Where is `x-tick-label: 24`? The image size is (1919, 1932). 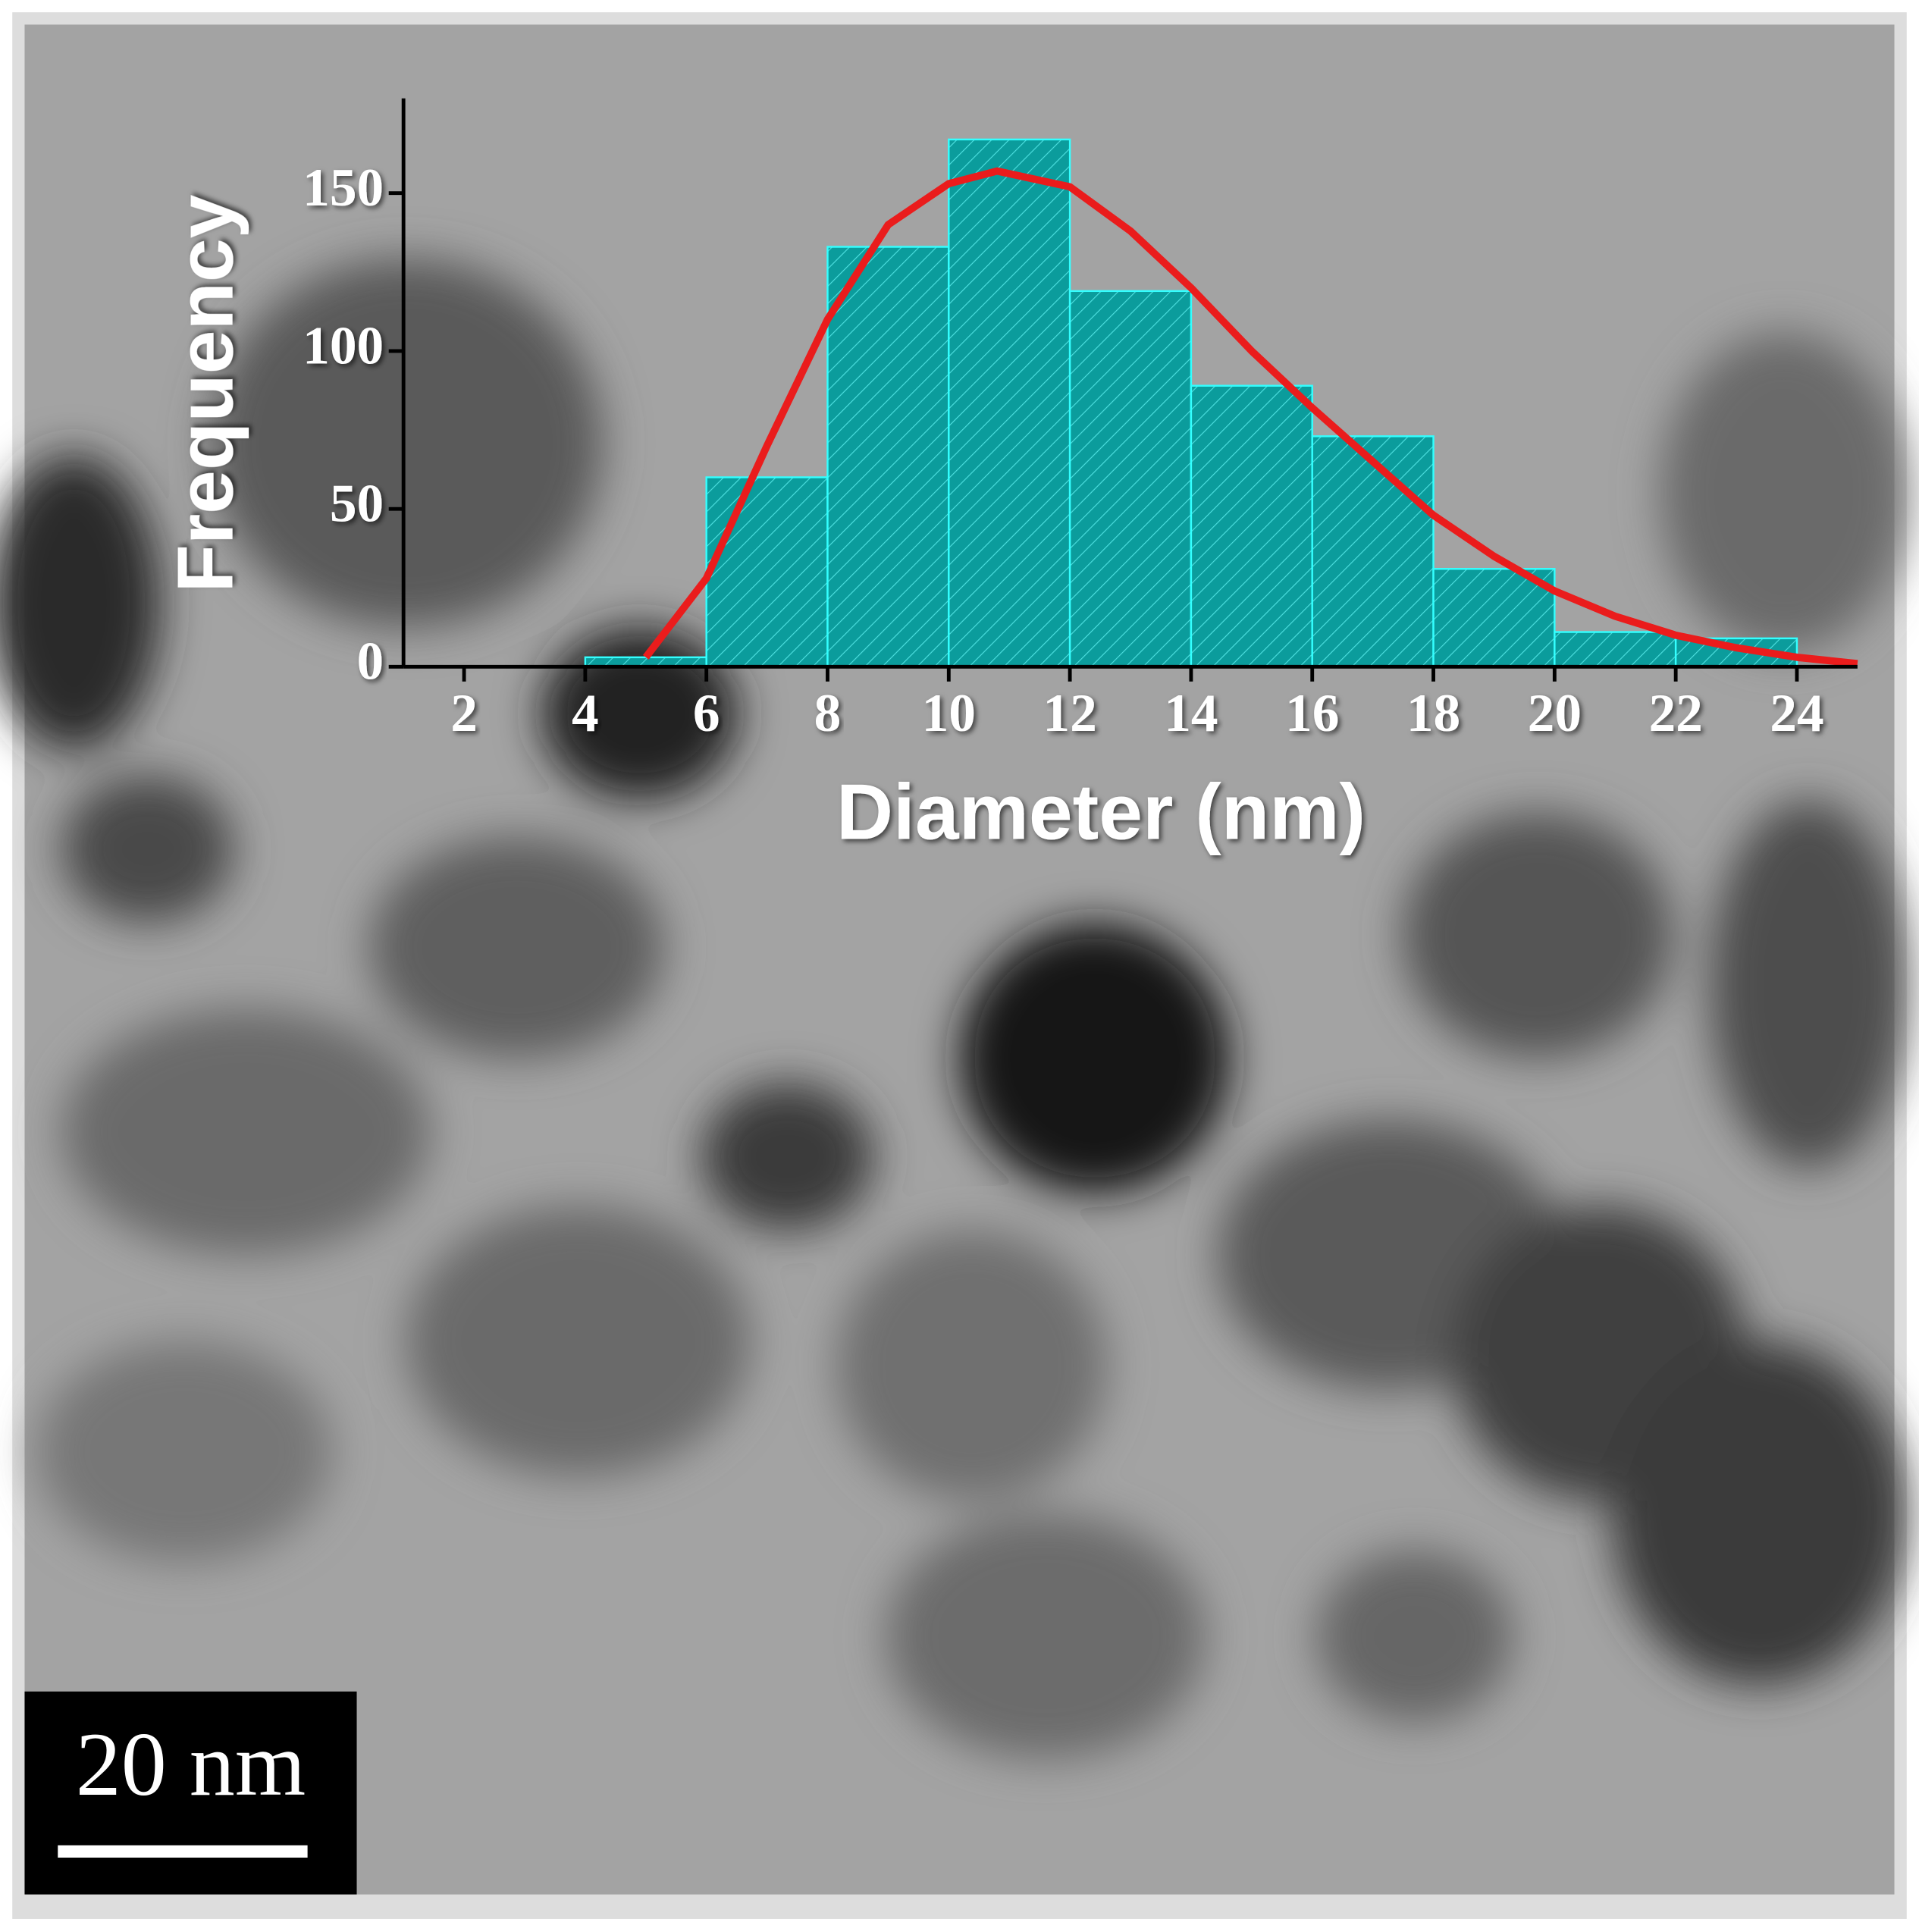
x-tick-label: 24 is located at coordinates (1796, 713).